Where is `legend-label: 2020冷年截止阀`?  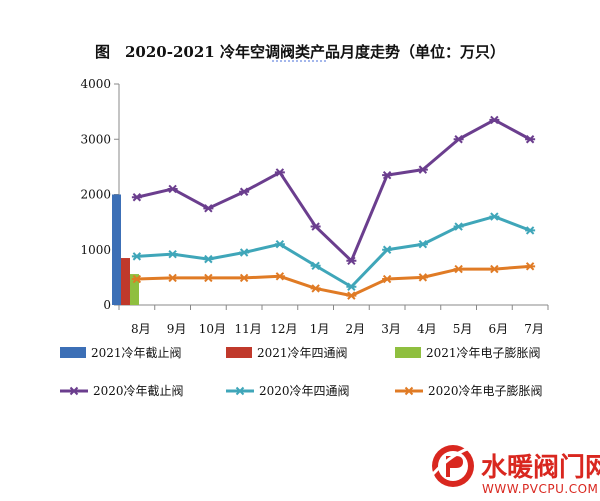
legend-label: 2020冷年截止阀 is located at coordinates (138, 391).